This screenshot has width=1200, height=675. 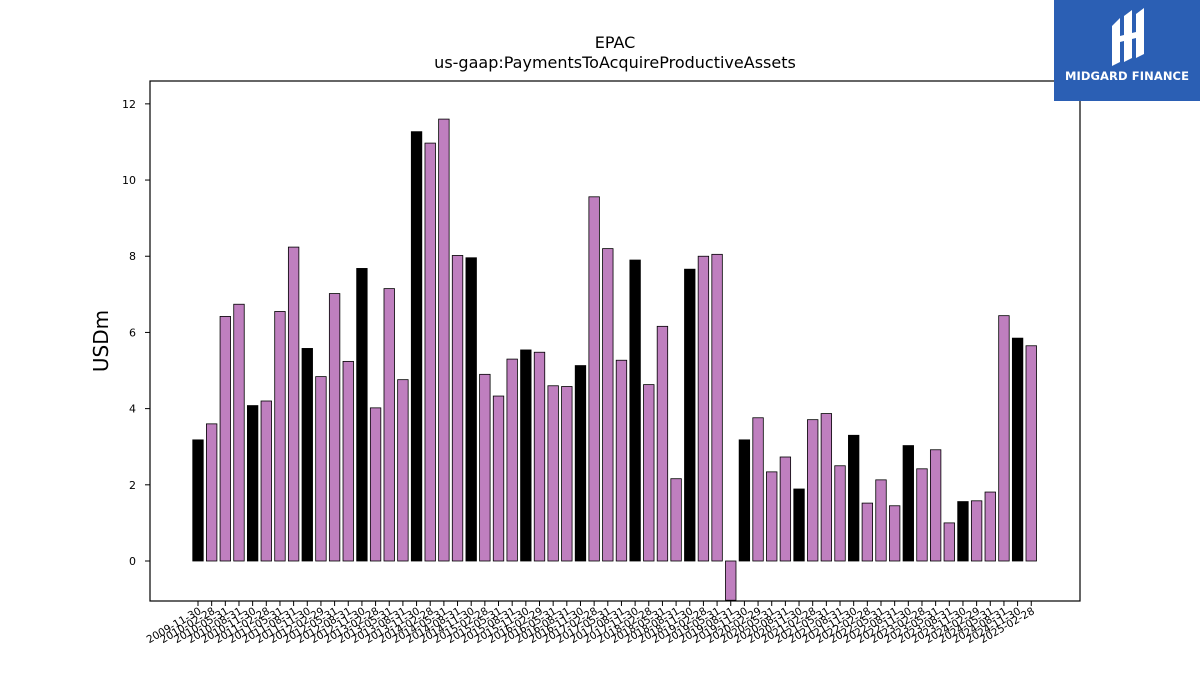 I want to click on y-axis-ticks: 0 2 4 6 8 10 12, so click(x=136, y=333).